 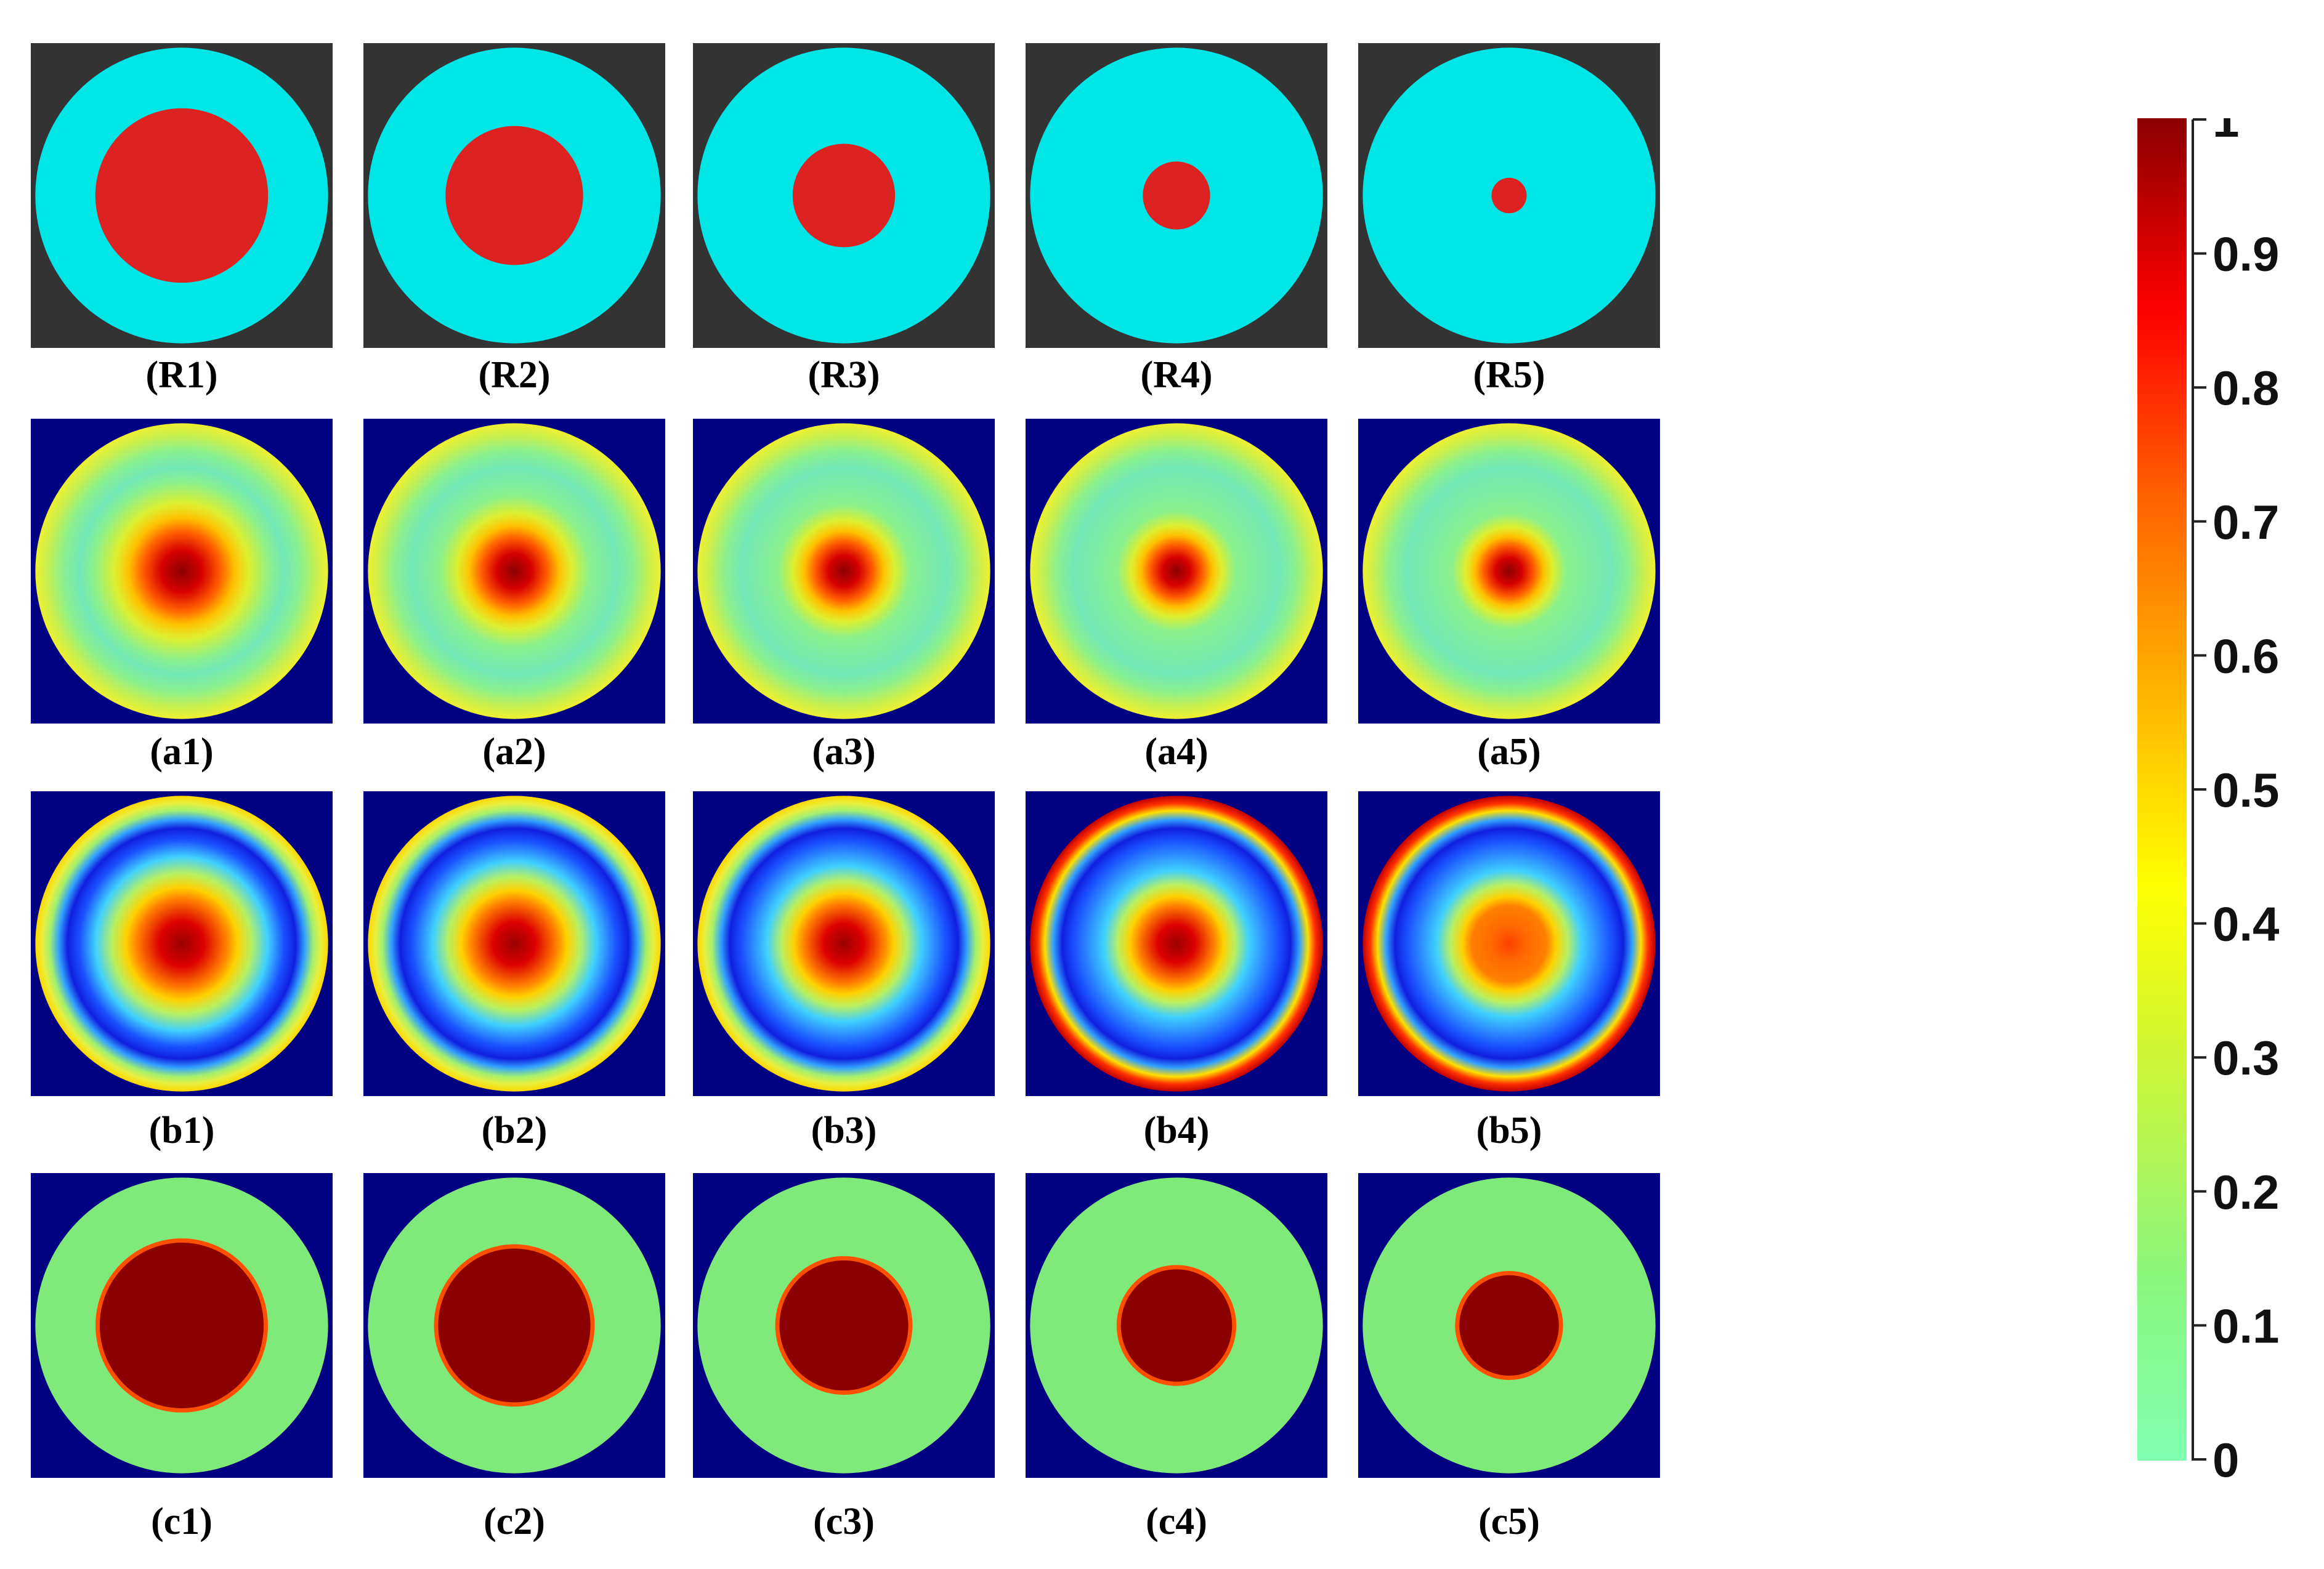 What do you see at coordinates (844, 375) in the screenshot?
I see `panel-label: (R3)` at bounding box center [844, 375].